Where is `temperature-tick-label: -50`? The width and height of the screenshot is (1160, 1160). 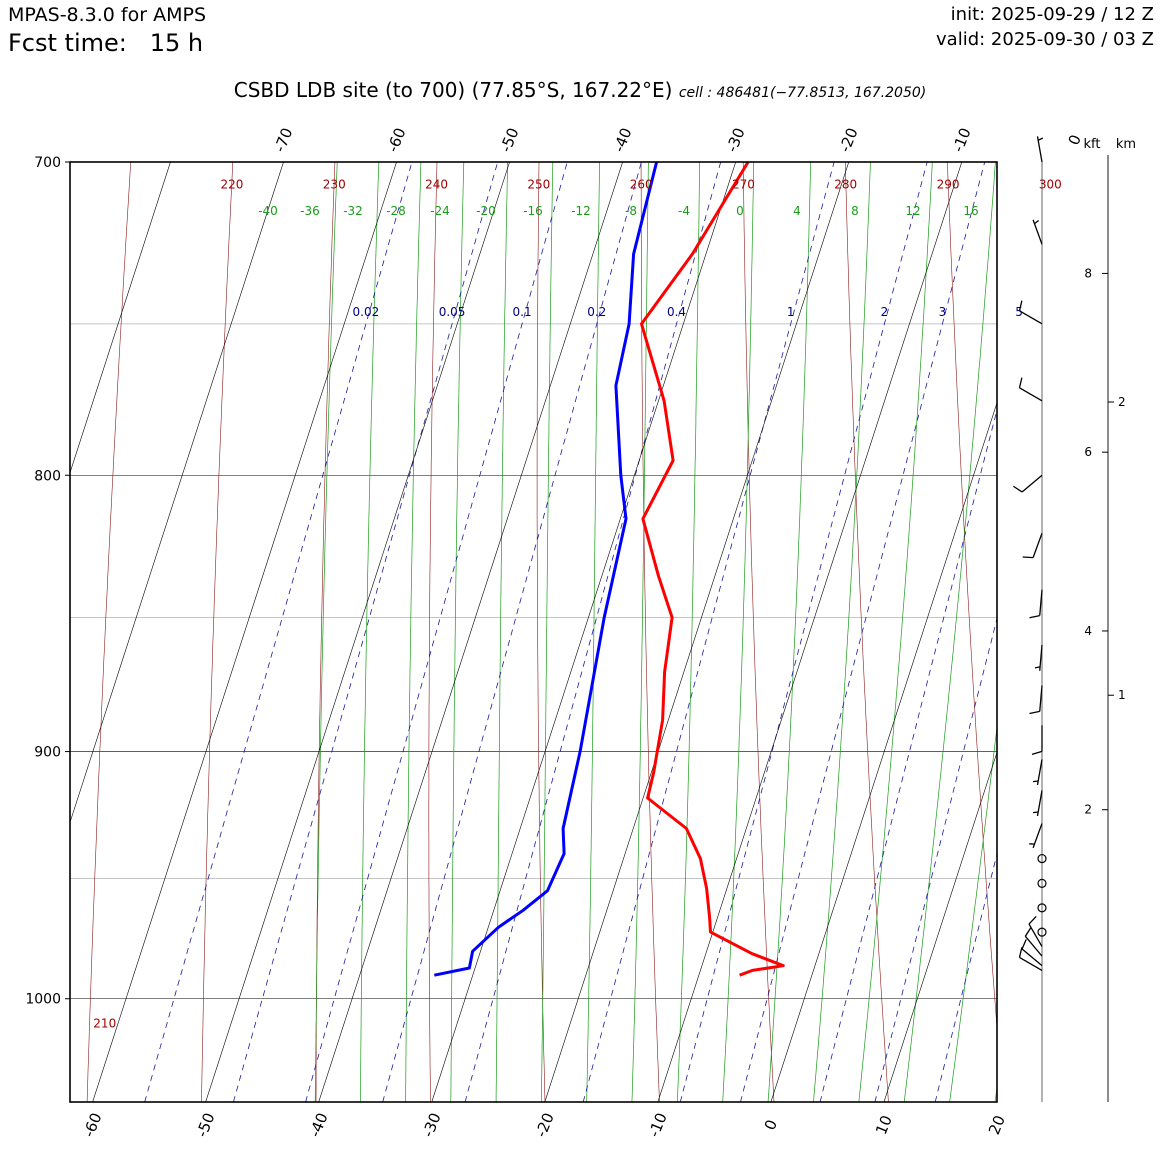 temperature-tick-label: -50 is located at coordinates (206, 1124).